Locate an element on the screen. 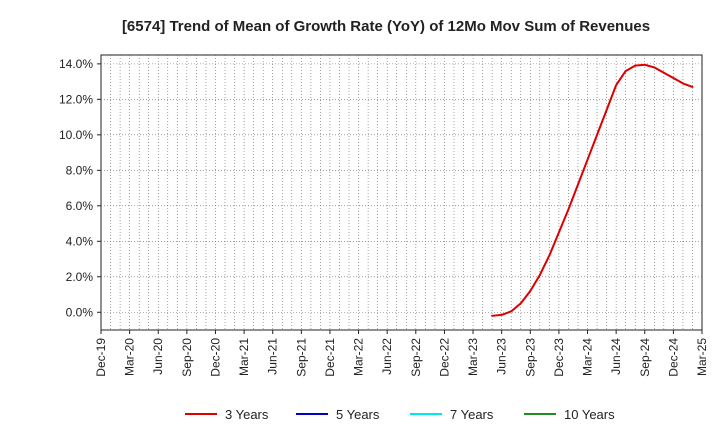  x-tick-label: Mar-24 is located at coordinates (588, 357).